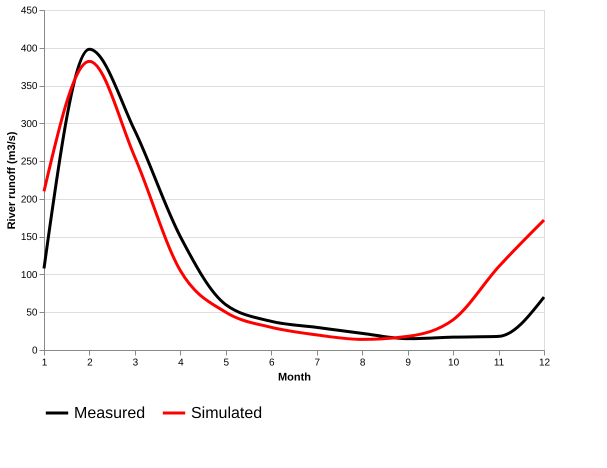 The width and height of the screenshot is (607, 468). I want to click on x-tick-label: 4, so click(181, 363).